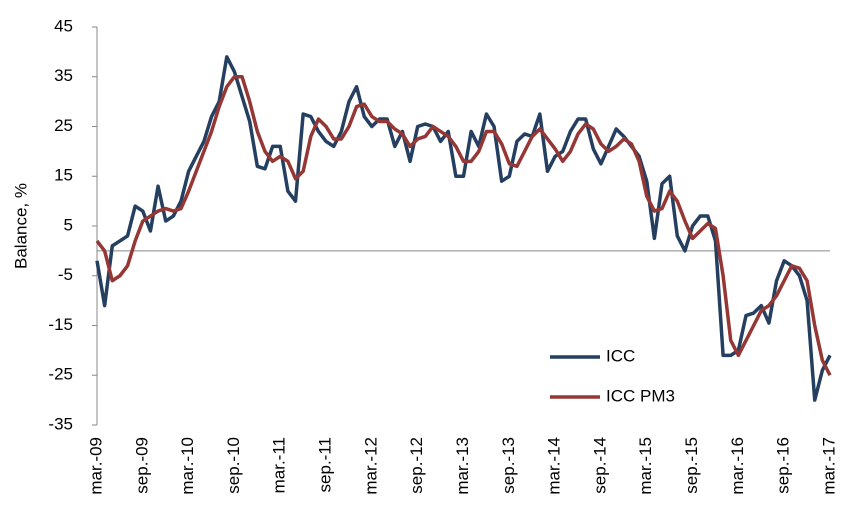 The width and height of the screenshot is (842, 519). I want to click on legend-label: ICC PM3, so click(640, 395).